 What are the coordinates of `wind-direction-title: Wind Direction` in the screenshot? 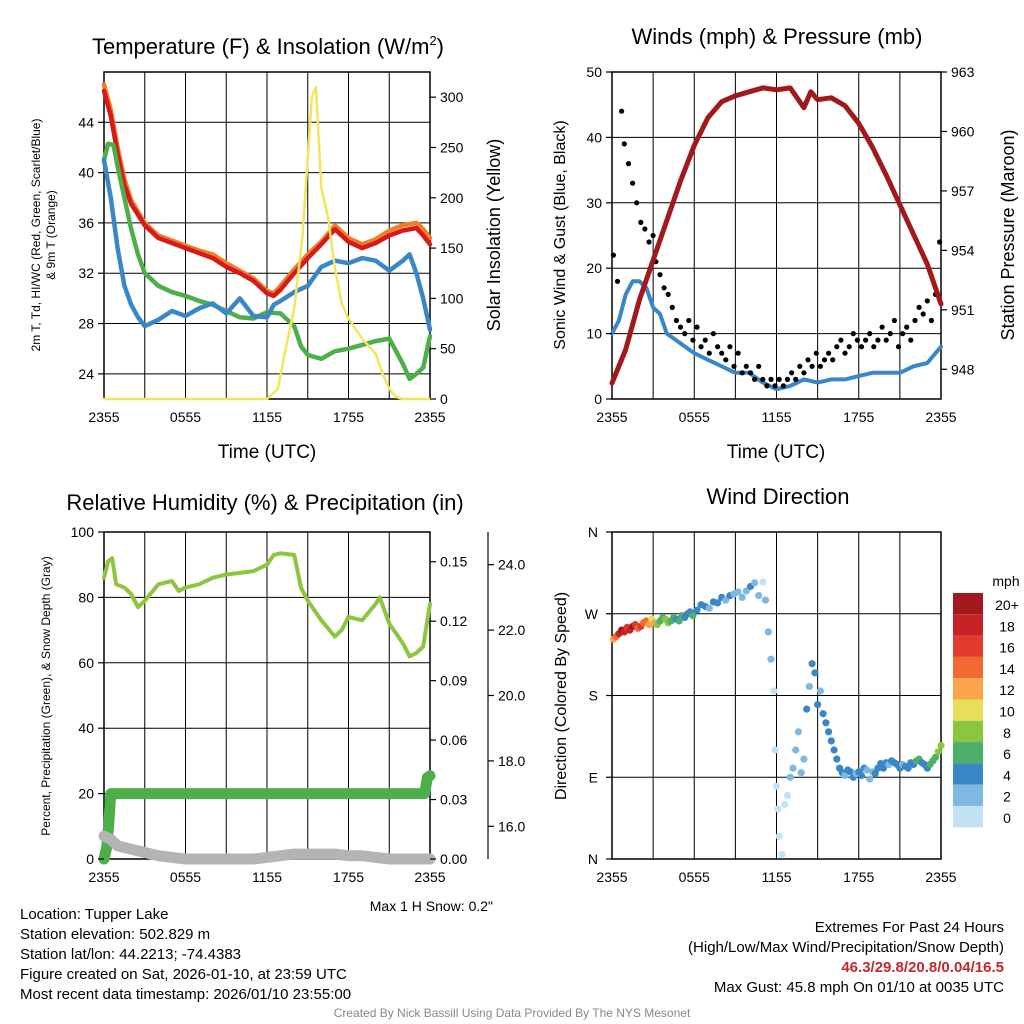 It's located at (777, 496).